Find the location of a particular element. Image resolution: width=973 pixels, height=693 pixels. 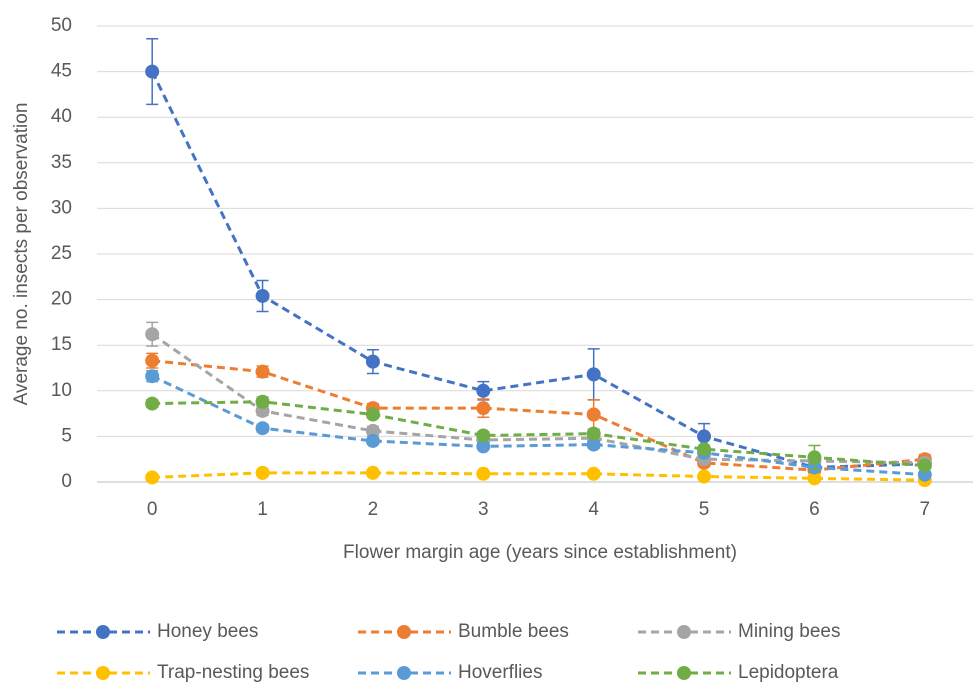

legend-label: Lepidoptera is located at coordinates (788, 672).